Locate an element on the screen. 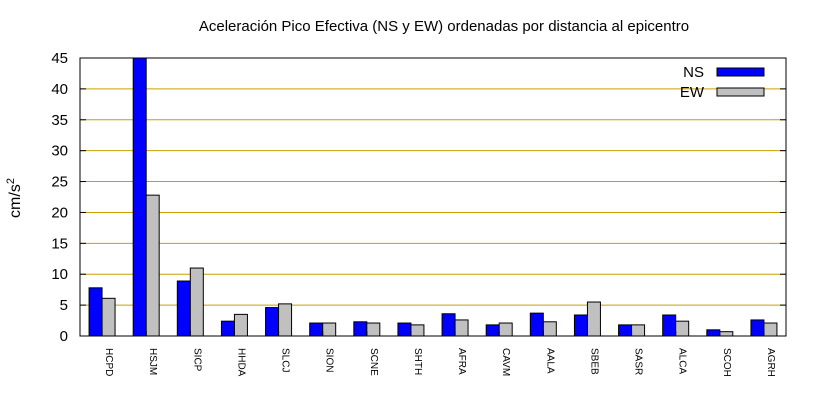  legend-swatch-ew is located at coordinates (740, 92).